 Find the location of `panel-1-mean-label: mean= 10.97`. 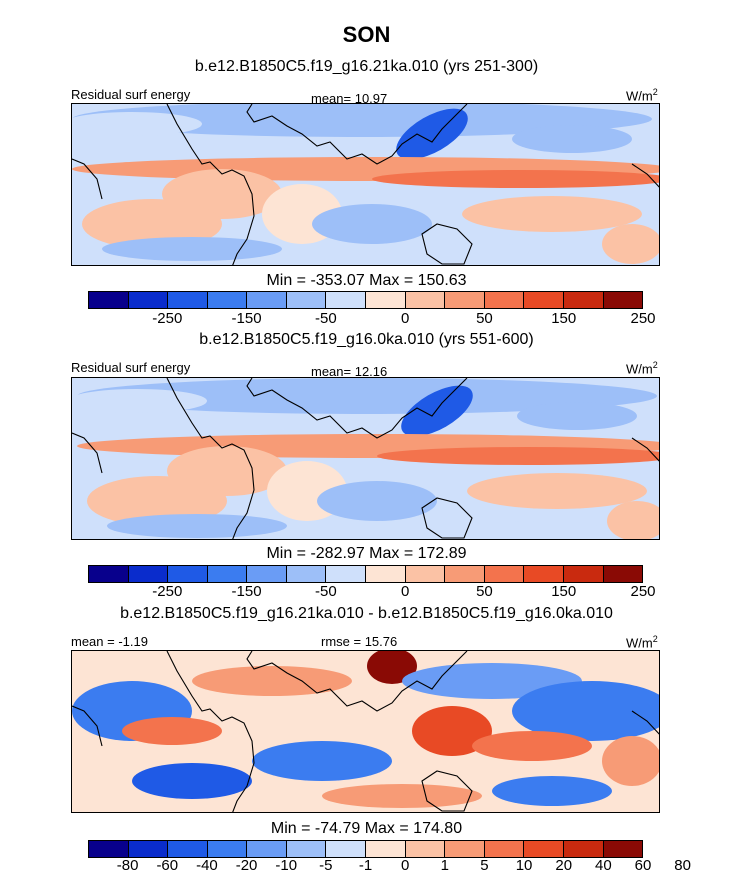

panel-1-mean-label: mean= 10.97 is located at coordinates (349, 98).